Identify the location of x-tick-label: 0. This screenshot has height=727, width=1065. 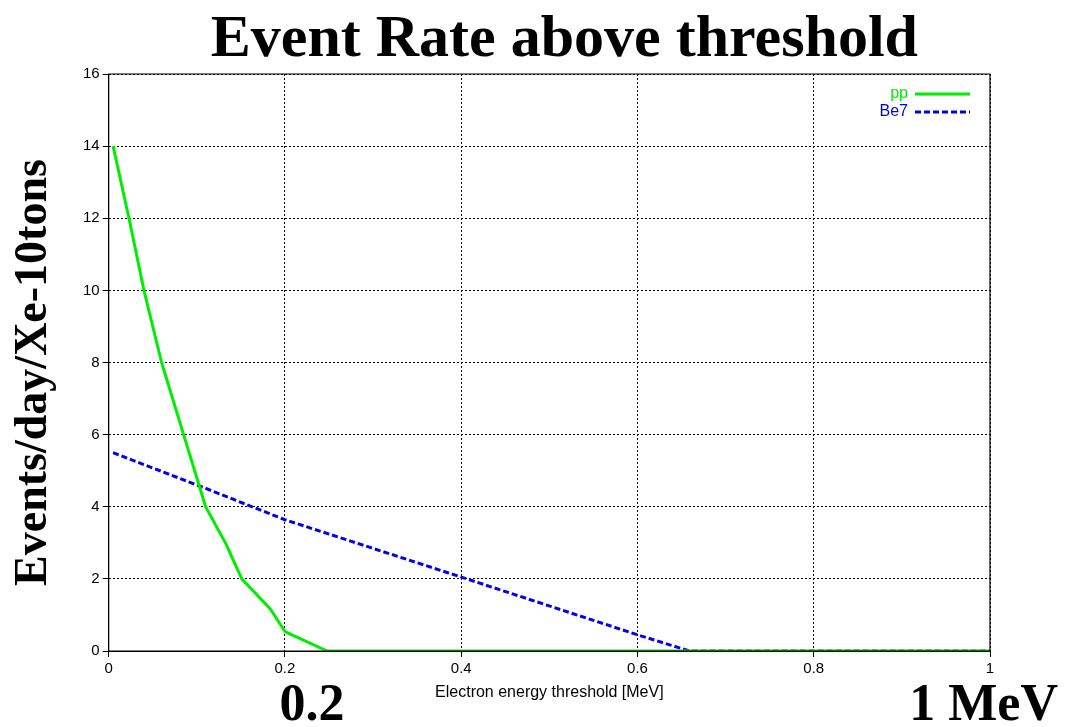
(108, 668).